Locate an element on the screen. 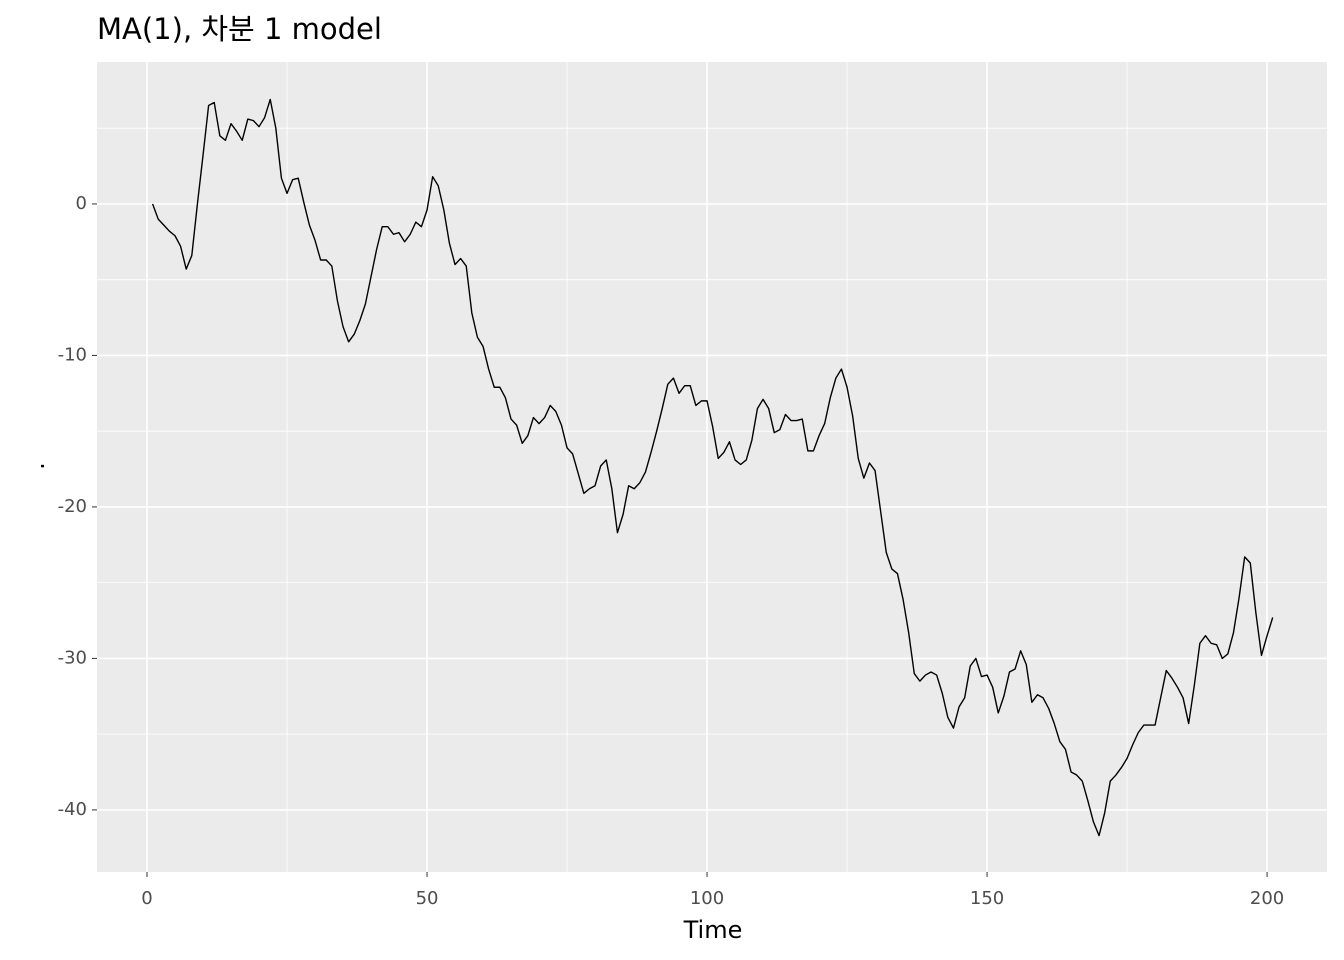 The height and width of the screenshot is (960, 1344). y-tick-label: -10 is located at coordinates (72, 354).